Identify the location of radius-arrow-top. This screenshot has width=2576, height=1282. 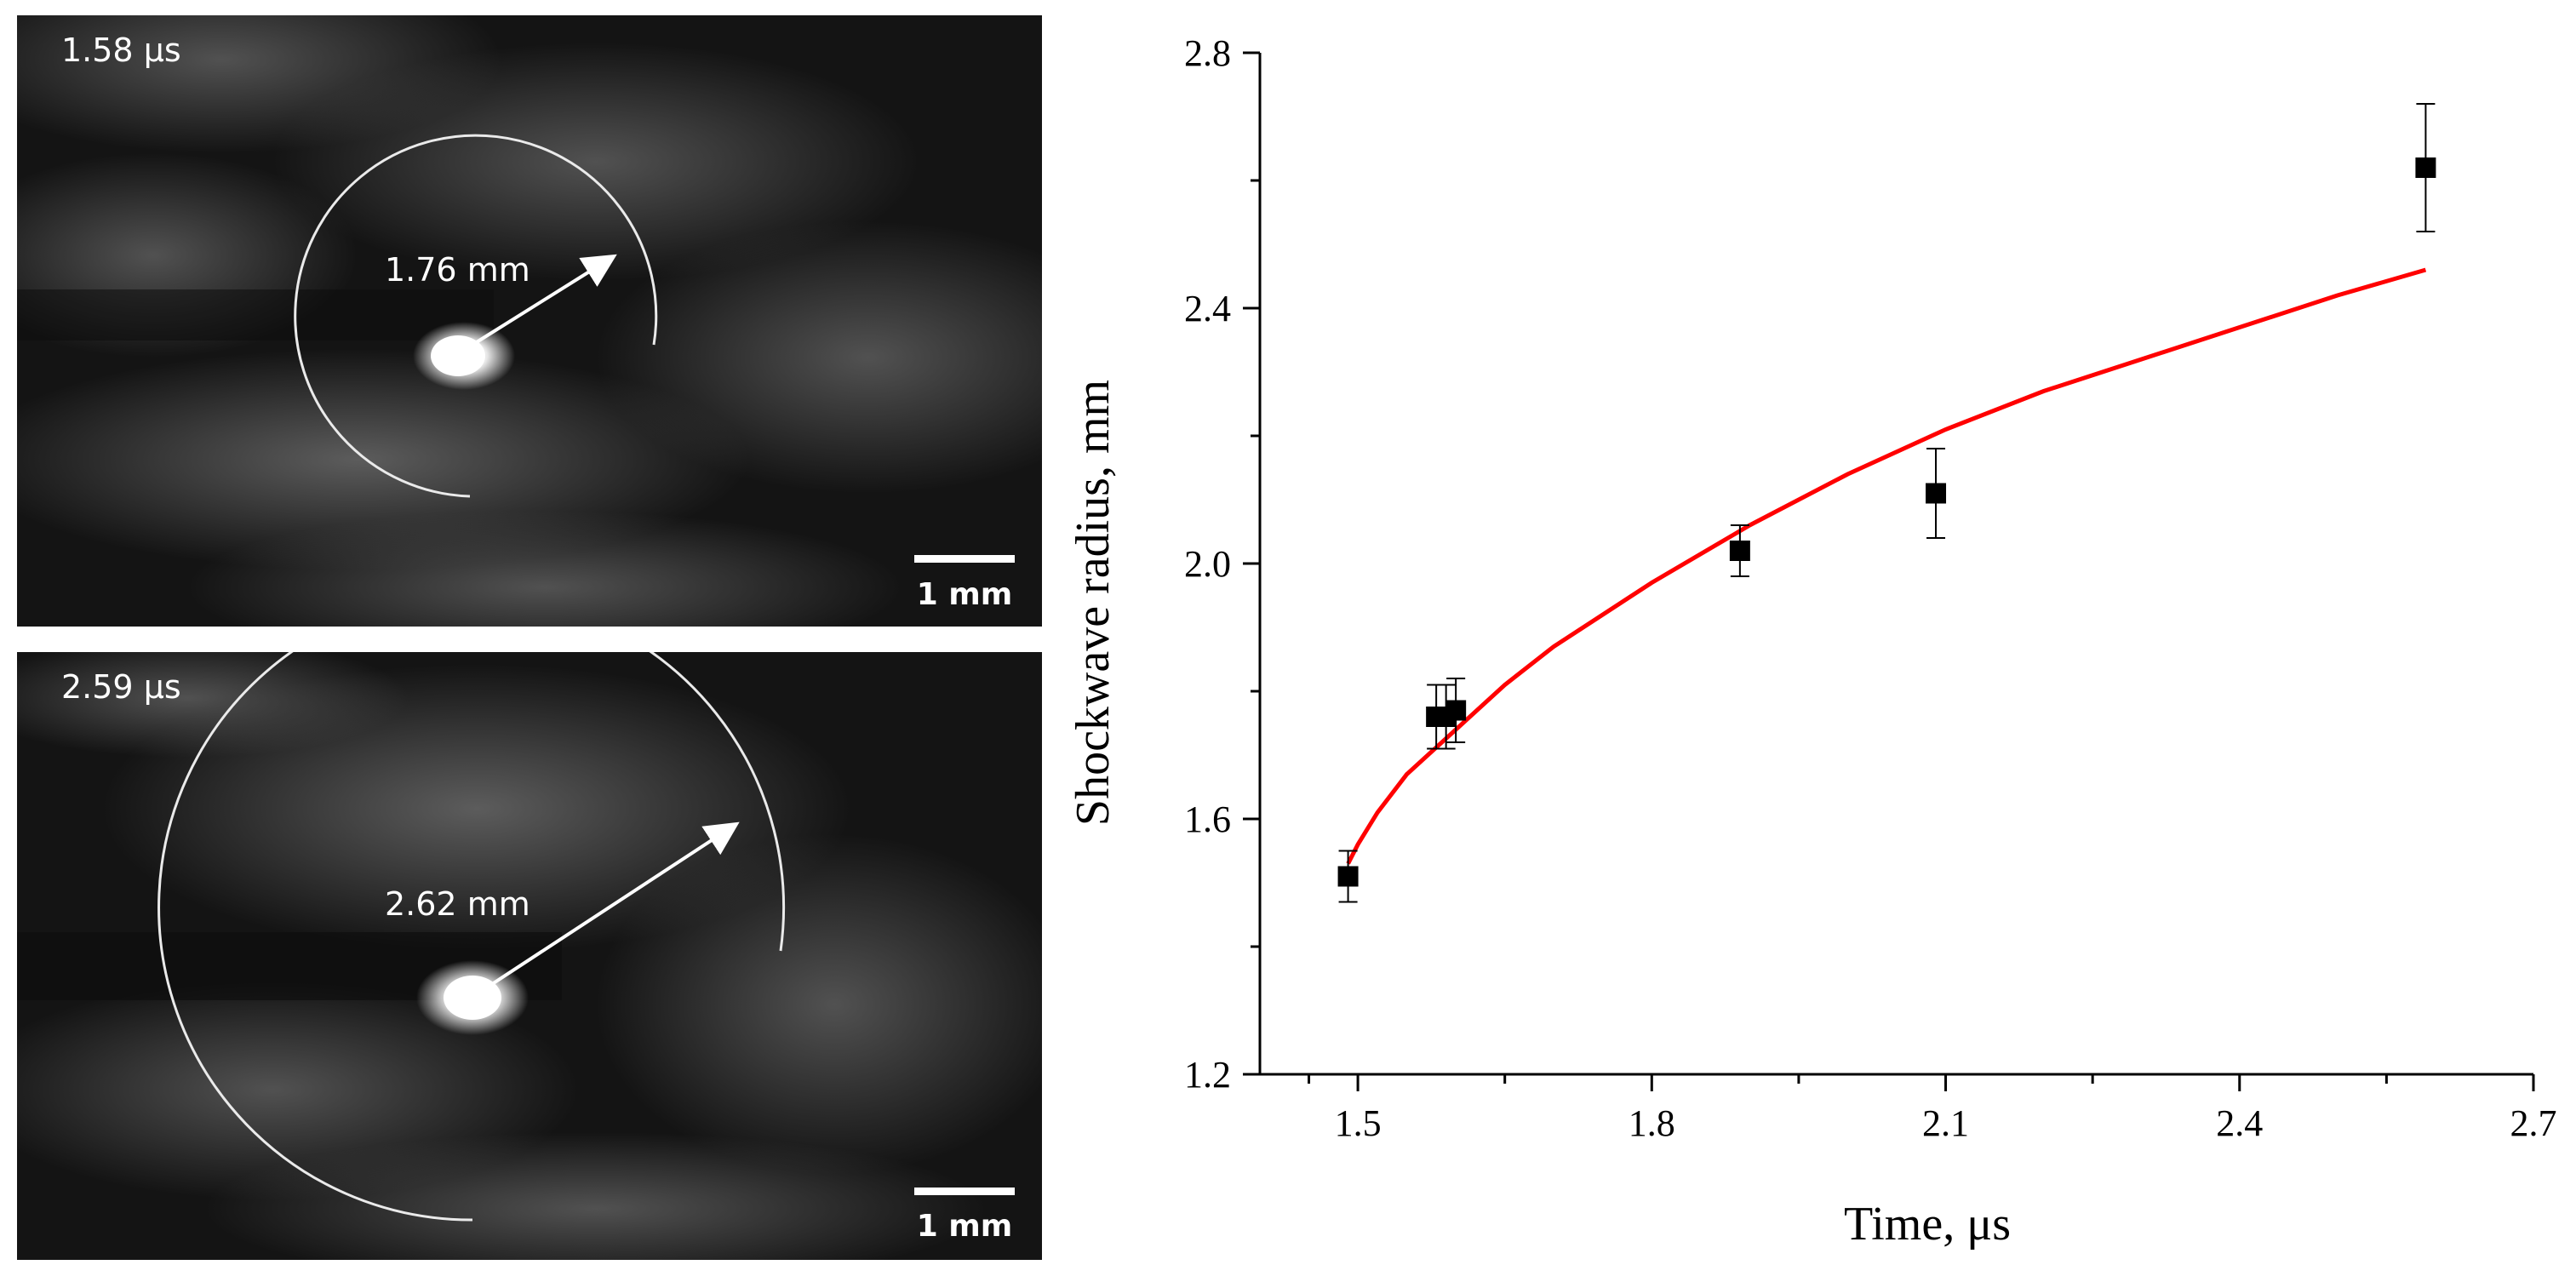
(544, 300).